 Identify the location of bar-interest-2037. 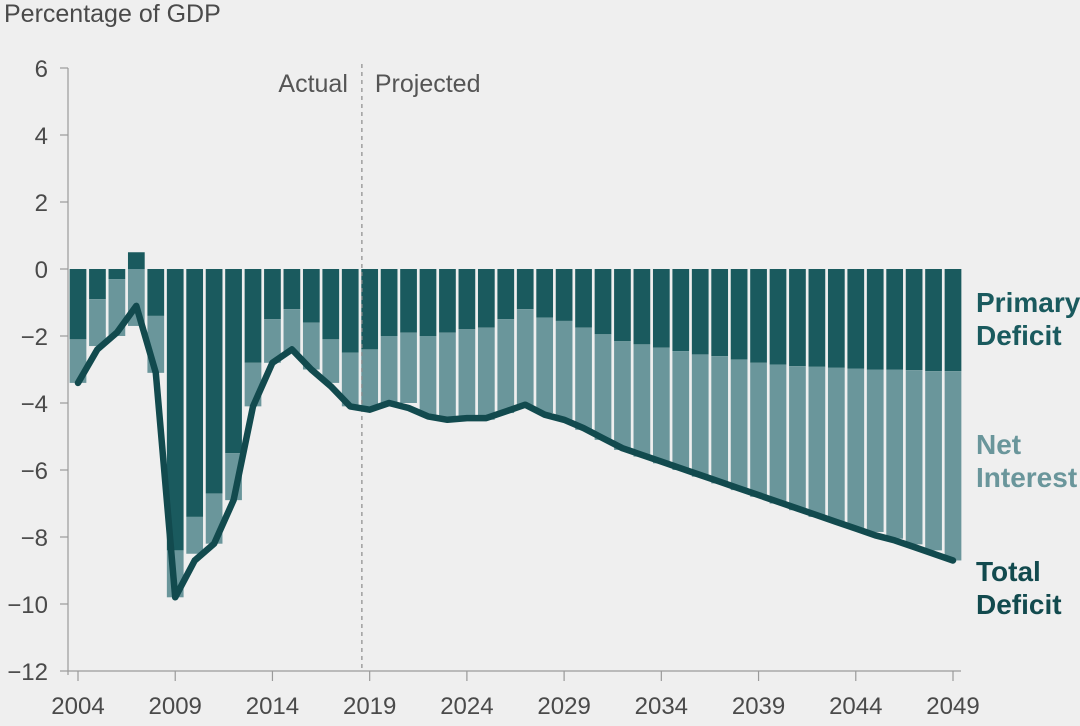
(720, 420).